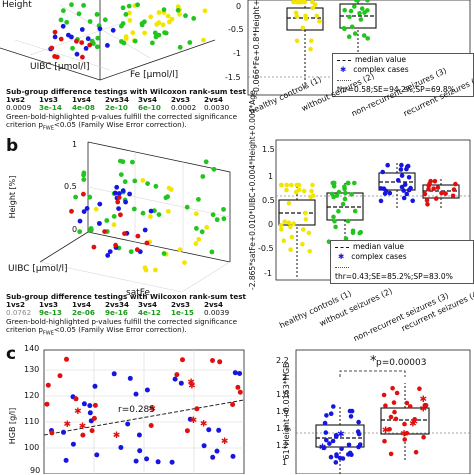 The height and width of the screenshot is (475, 474). Describe the element at coordinates (108, 40) in the screenshot. I see `panel-a-3d-axes` at that location.